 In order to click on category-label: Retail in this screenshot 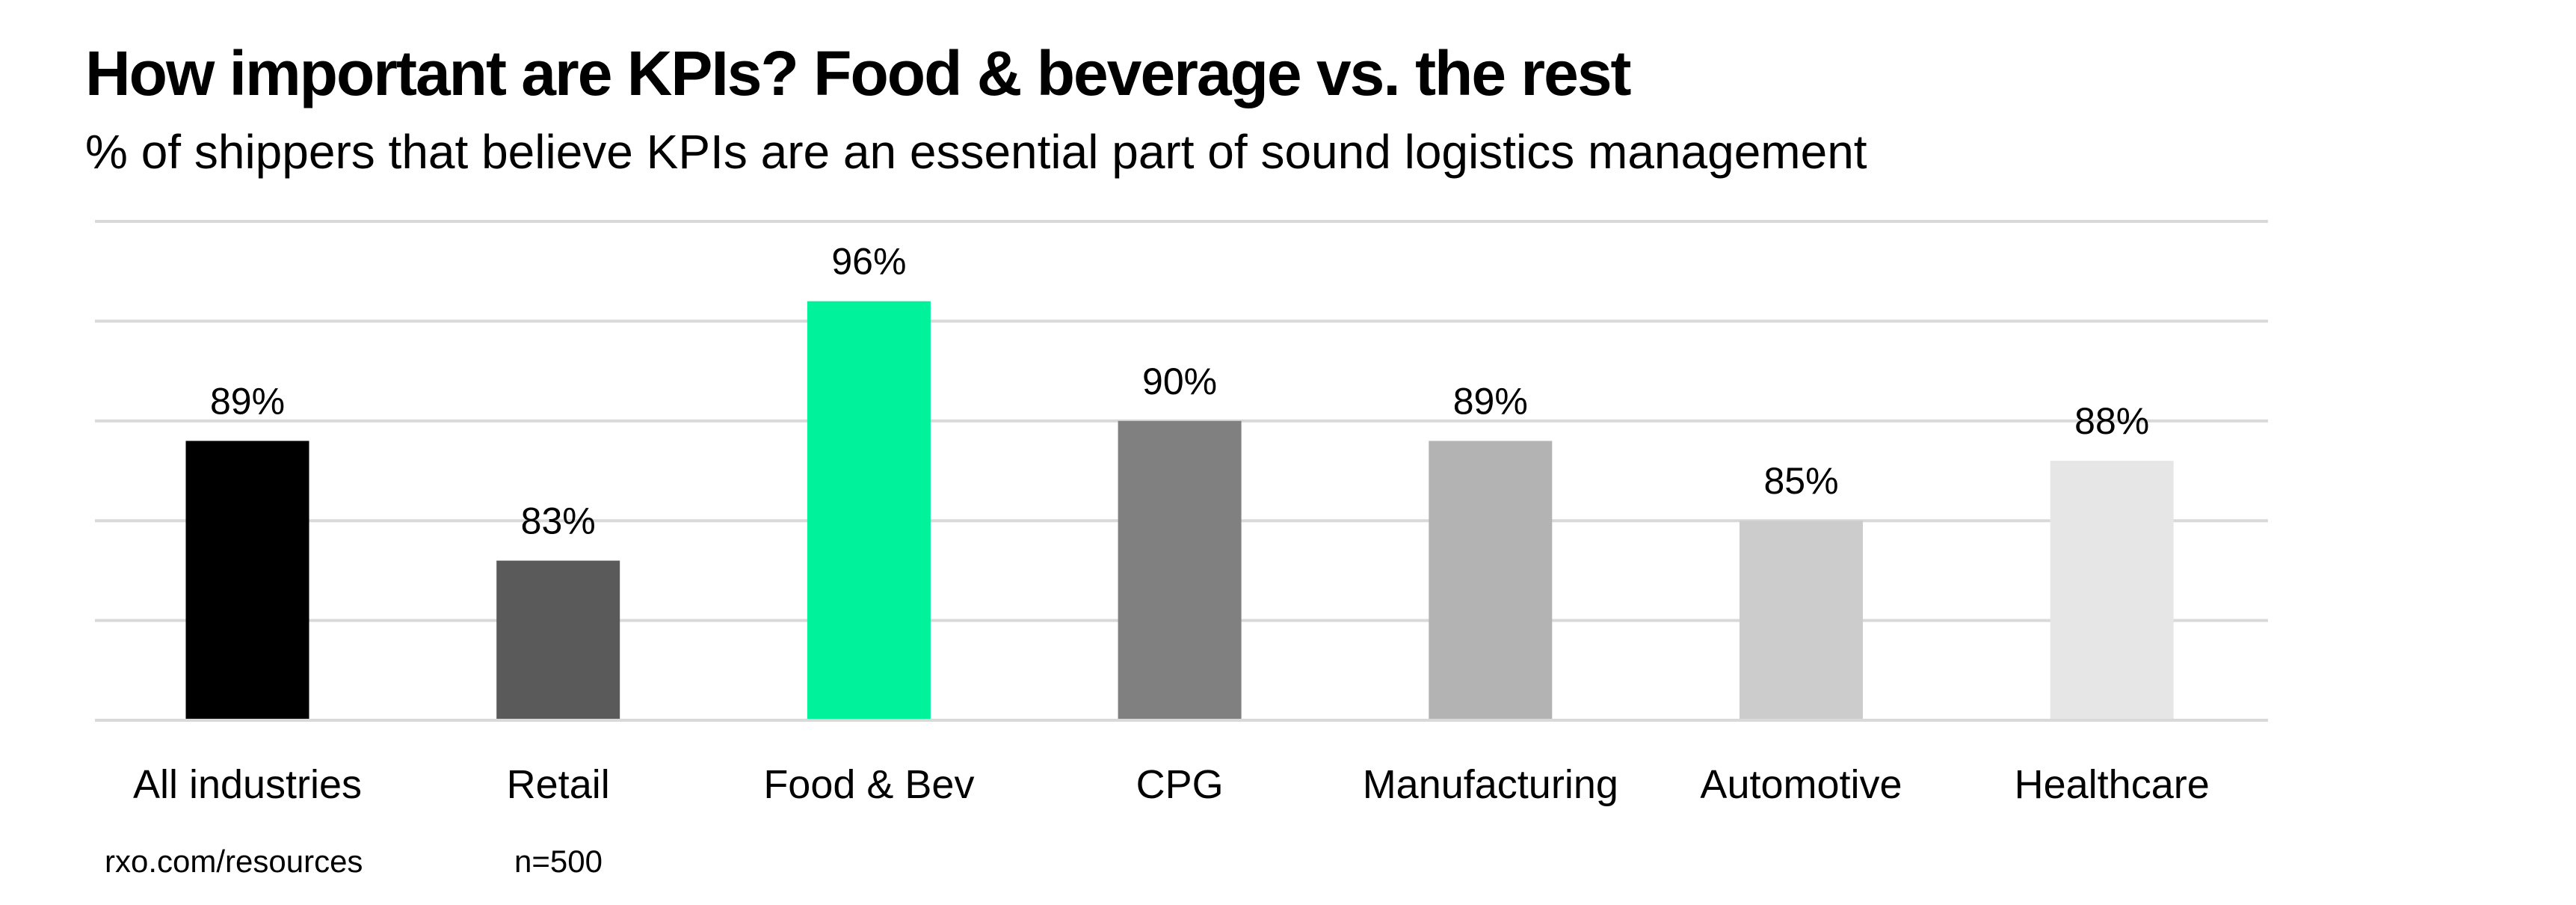, I will do `click(558, 784)`.